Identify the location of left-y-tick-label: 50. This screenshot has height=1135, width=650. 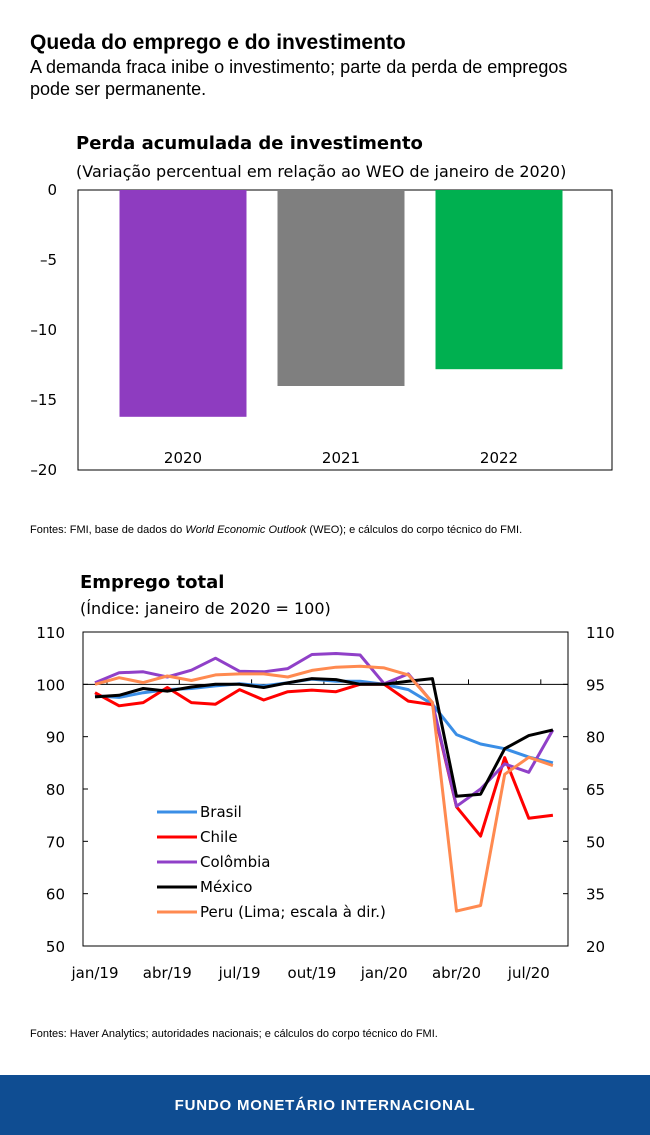
(55, 947).